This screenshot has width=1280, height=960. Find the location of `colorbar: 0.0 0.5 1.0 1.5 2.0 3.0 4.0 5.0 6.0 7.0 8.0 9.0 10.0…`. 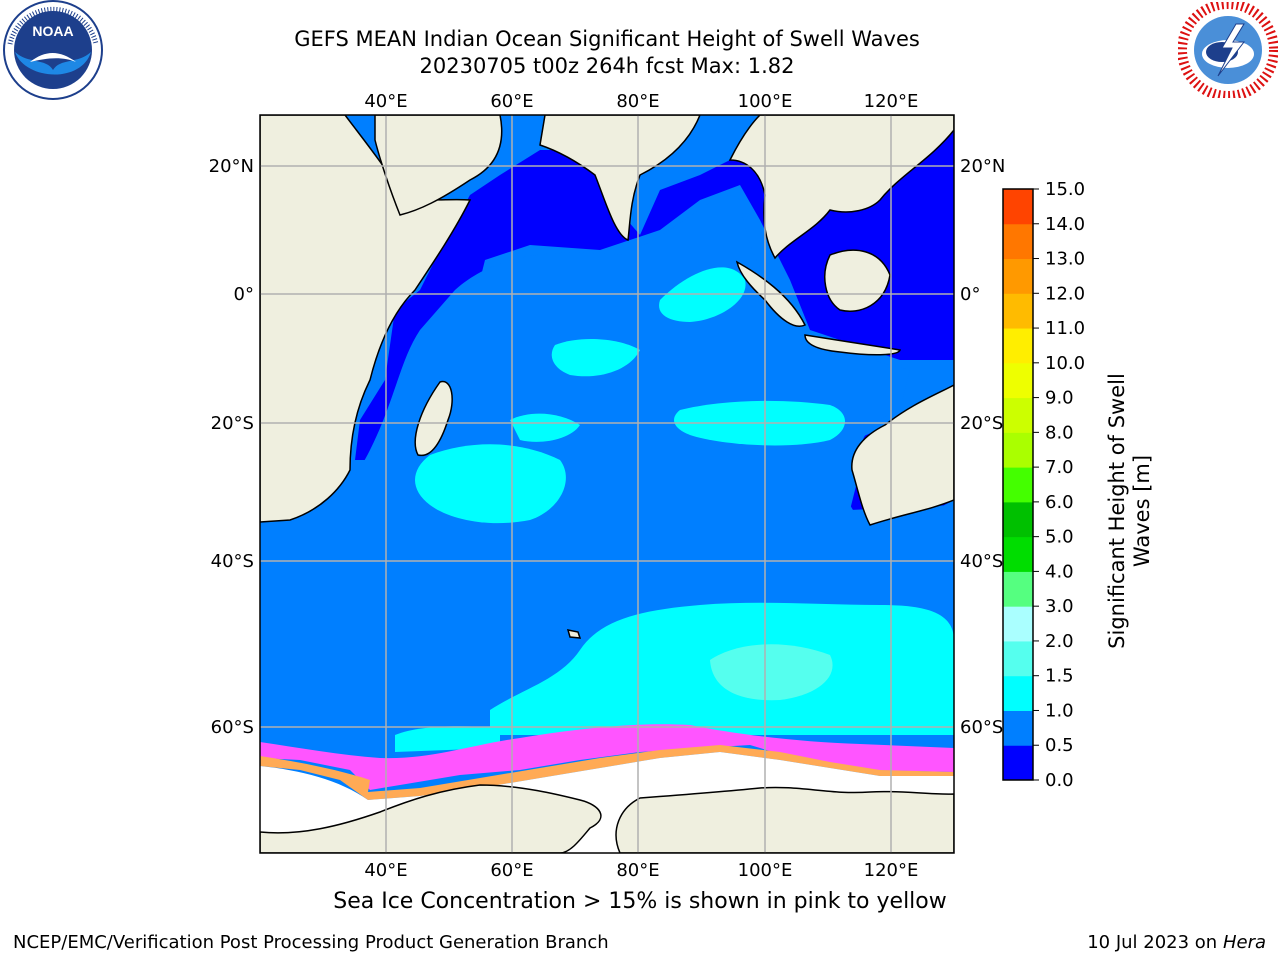

colorbar: 0.0 0.5 1.0 1.5 2.0 3.0 4.0 5.0 6.0 7.0 8.0 9.0 10.0… is located at coordinates (1043, 485).